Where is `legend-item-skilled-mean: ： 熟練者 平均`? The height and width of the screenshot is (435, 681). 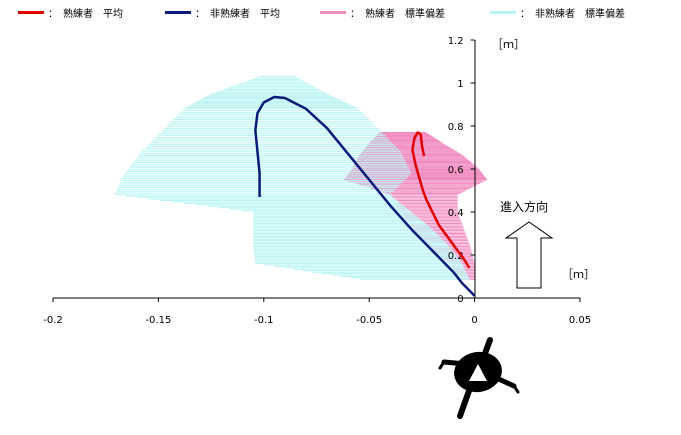
legend-item-skilled-mean: ： 熟練者 平均 is located at coordinates (70, 12).